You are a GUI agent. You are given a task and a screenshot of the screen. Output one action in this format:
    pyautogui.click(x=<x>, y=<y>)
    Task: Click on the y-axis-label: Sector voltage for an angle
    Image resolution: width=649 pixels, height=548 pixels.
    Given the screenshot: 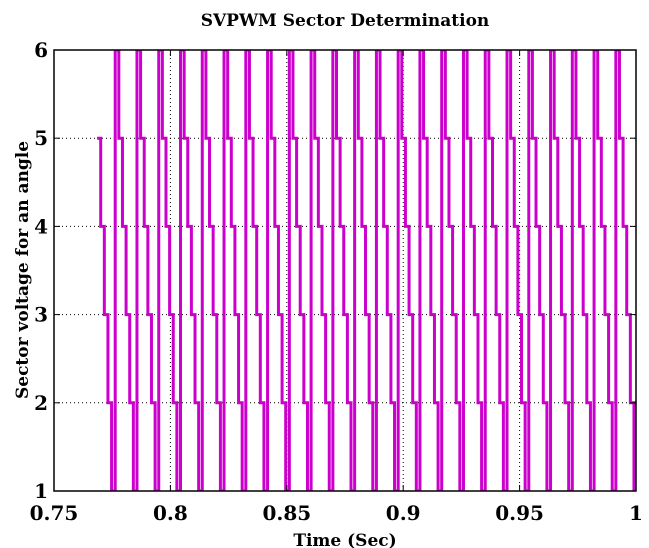 What is the action you would take?
    pyautogui.click(x=23, y=270)
    